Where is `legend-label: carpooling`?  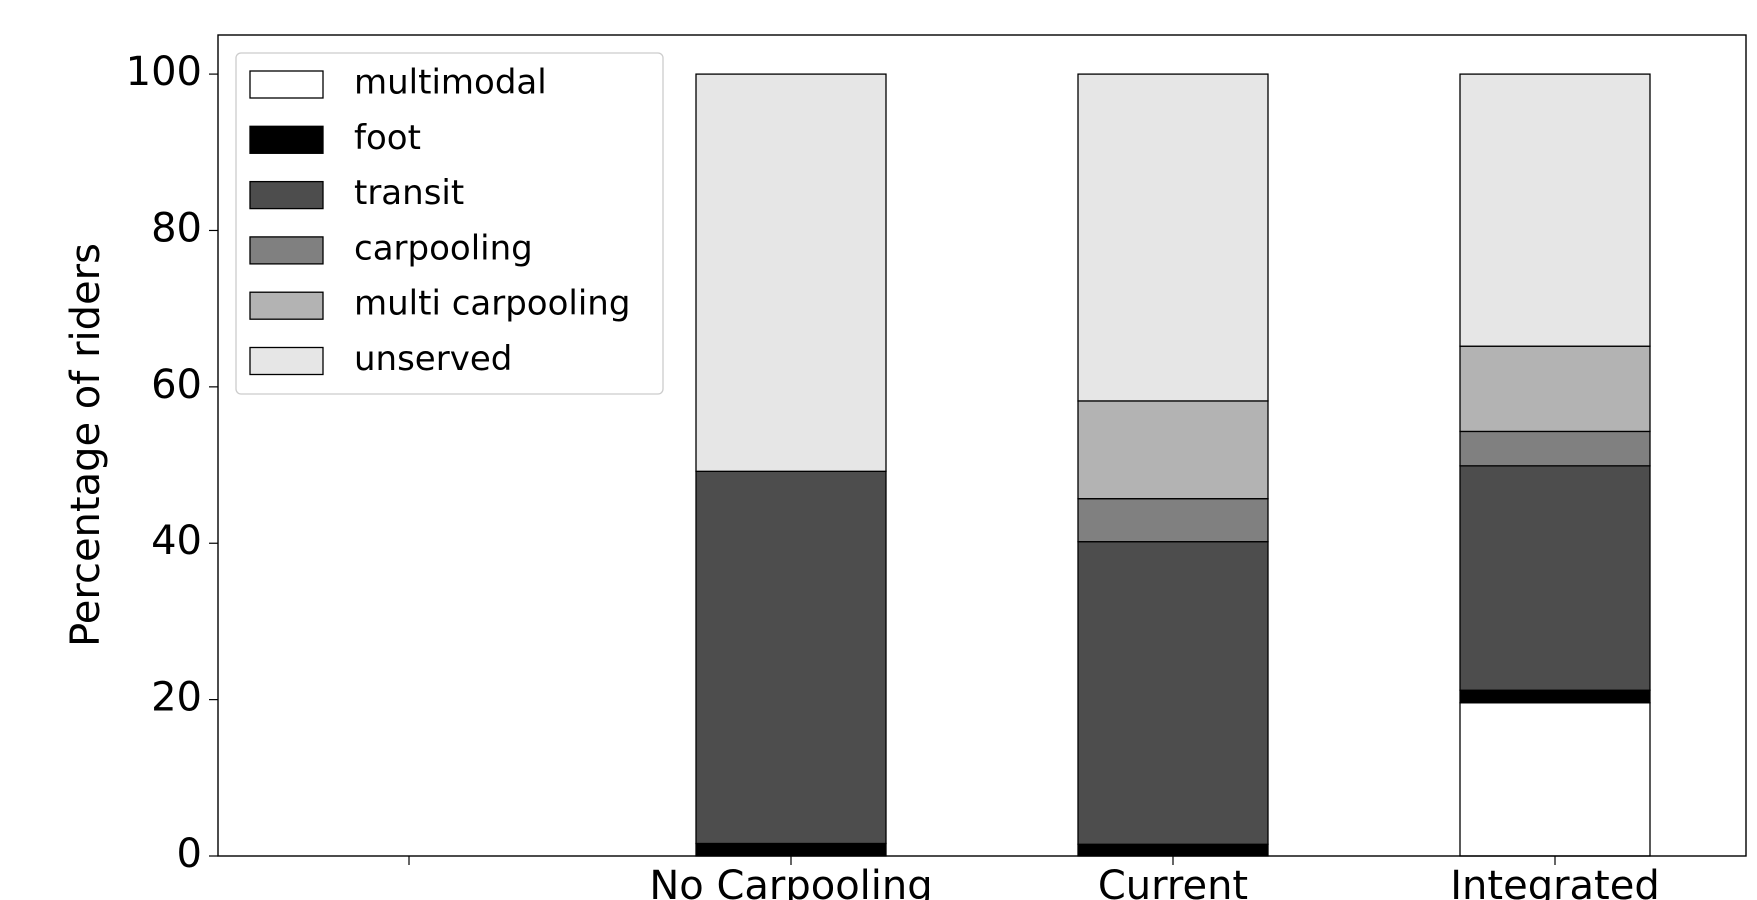
legend-label: carpooling is located at coordinates (443, 248).